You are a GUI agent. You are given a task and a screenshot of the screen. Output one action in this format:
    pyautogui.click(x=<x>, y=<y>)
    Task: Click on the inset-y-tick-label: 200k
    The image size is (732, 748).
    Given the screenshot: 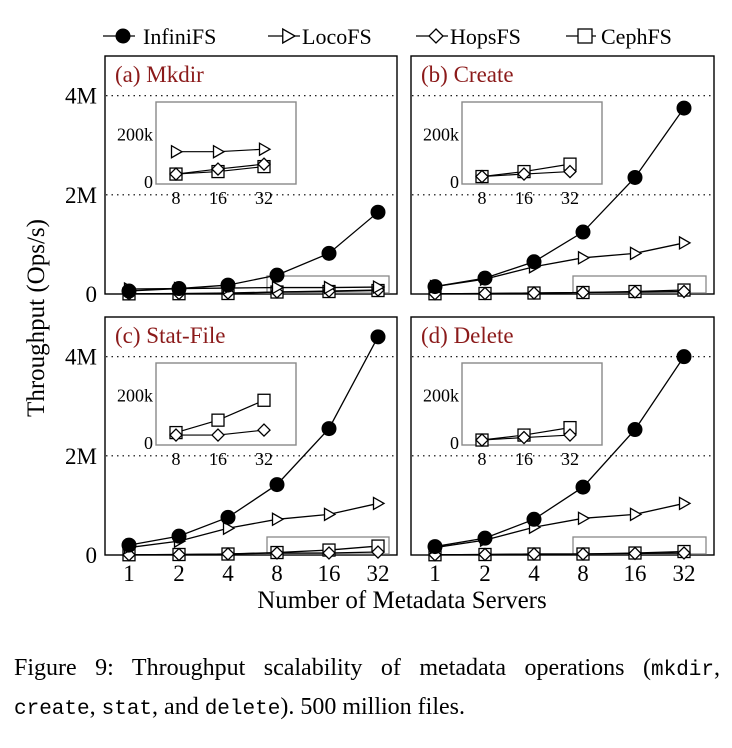 What is the action you would take?
    pyautogui.click(x=135, y=395)
    